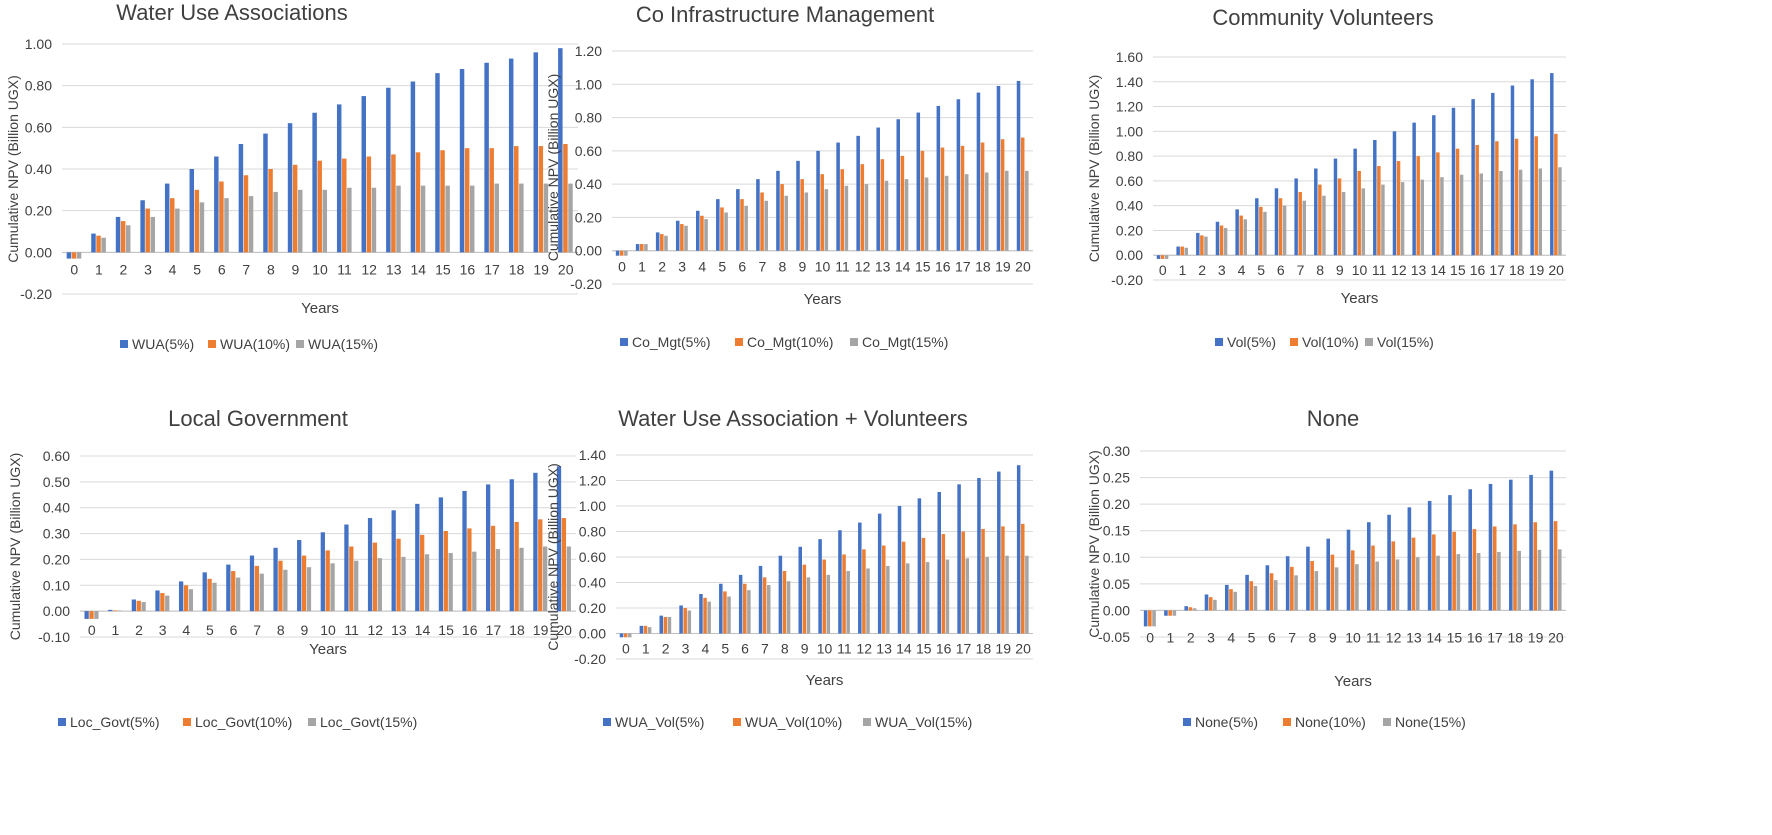  I want to click on bar-WUA(15%), so click(128, 239).